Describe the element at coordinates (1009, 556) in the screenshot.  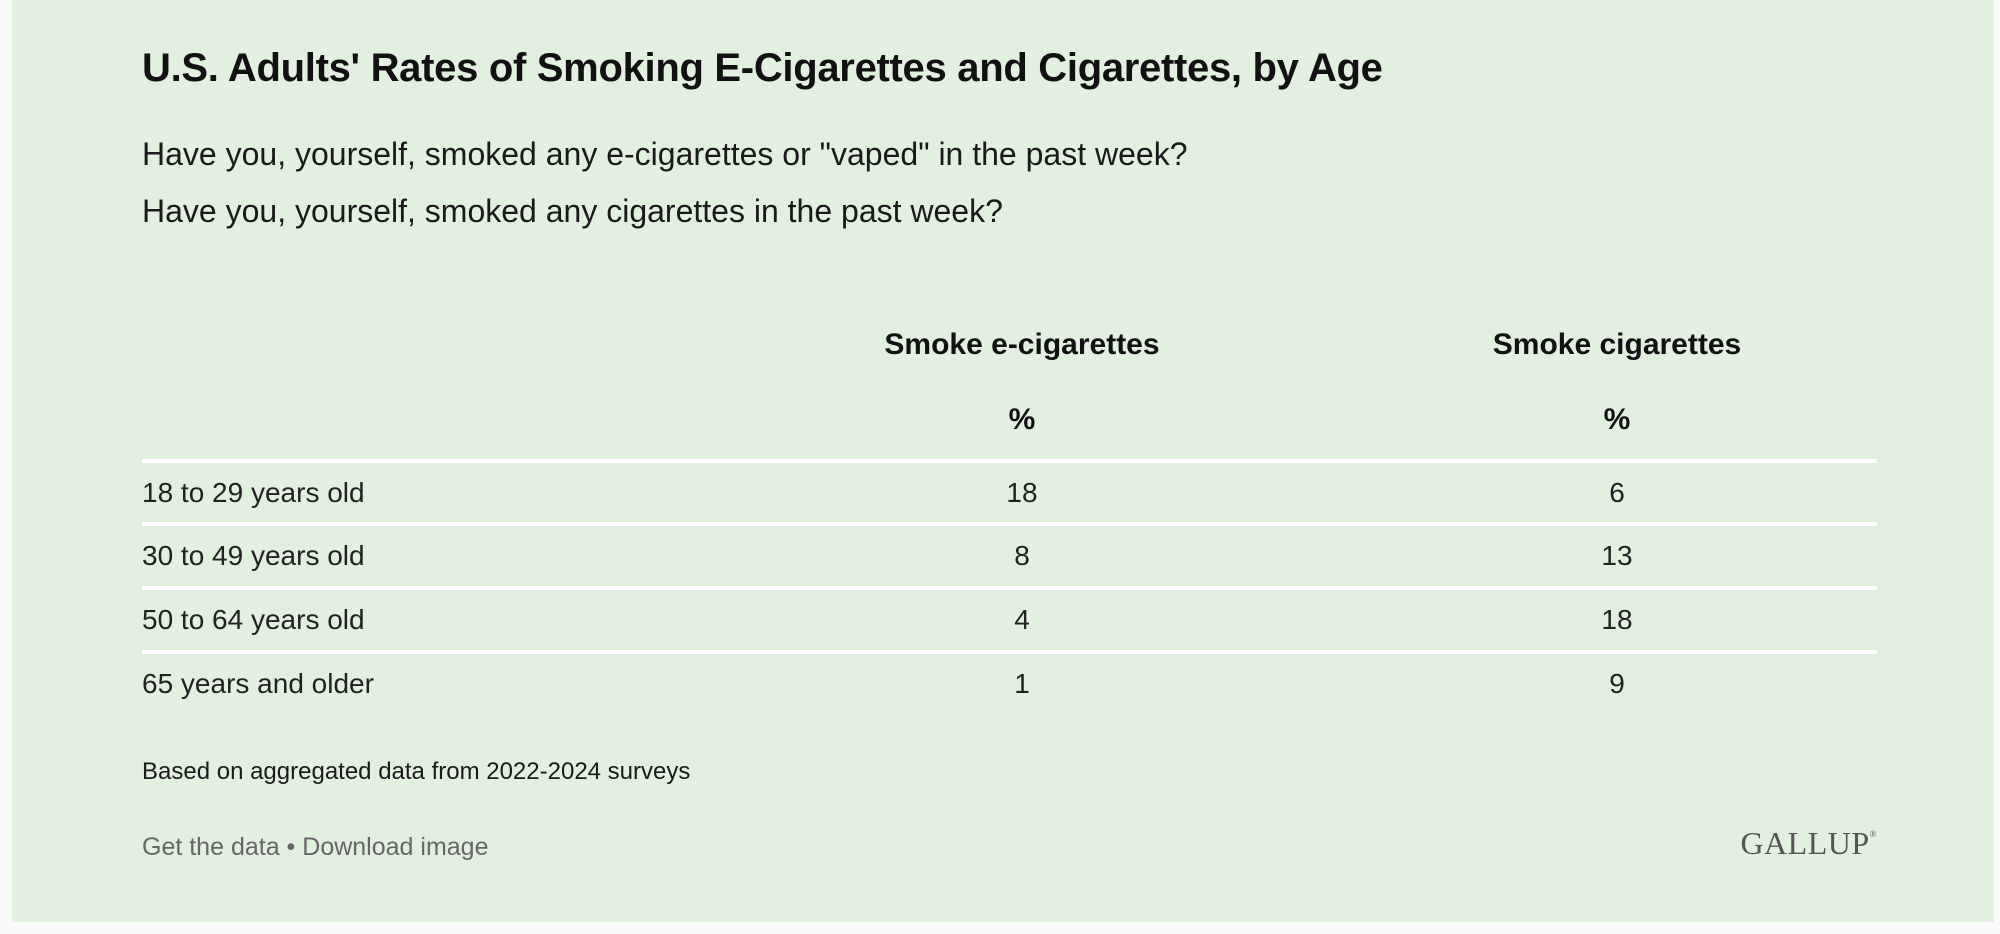
I see `table-row: 30 to 49 years old 8 13` at that location.